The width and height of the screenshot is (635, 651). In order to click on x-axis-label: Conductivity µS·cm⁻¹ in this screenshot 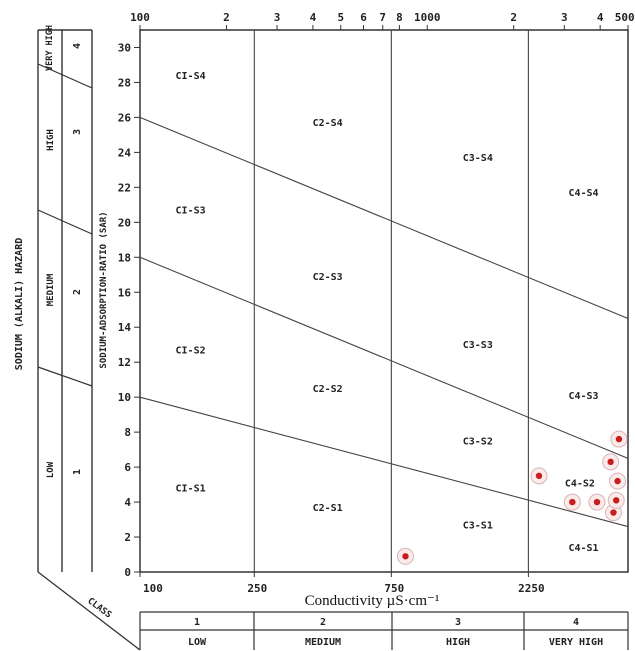, I will do `click(372, 601)`.